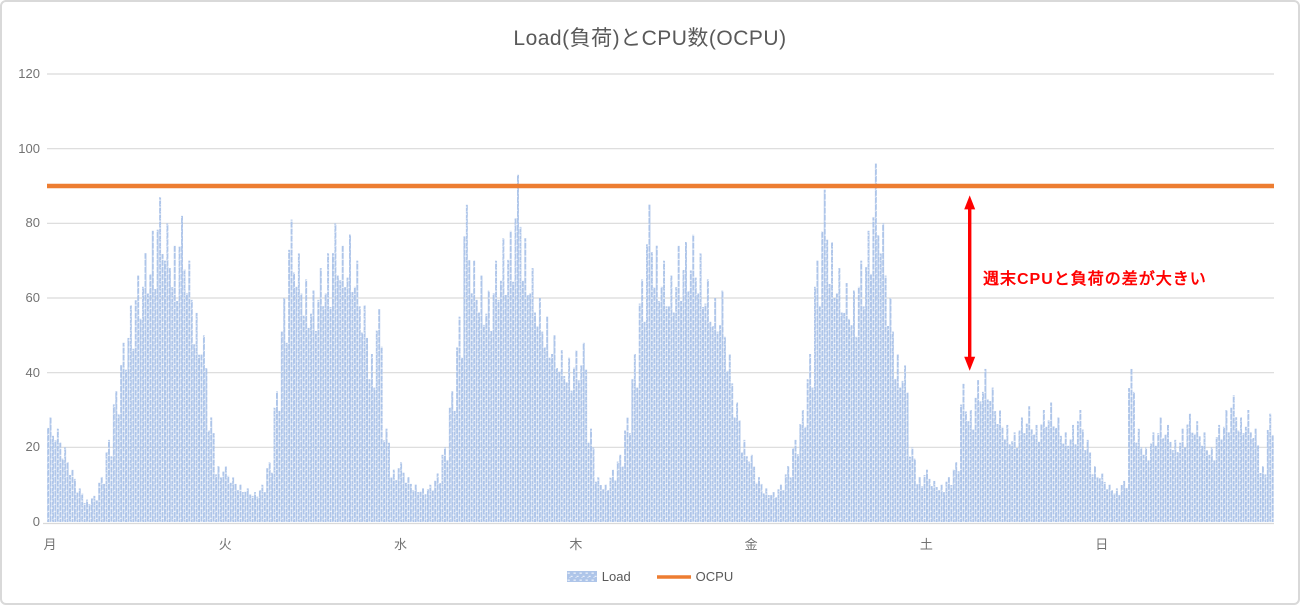  What do you see at coordinates (650, 576) in the screenshot?
I see `legend: Load OCPU` at bounding box center [650, 576].